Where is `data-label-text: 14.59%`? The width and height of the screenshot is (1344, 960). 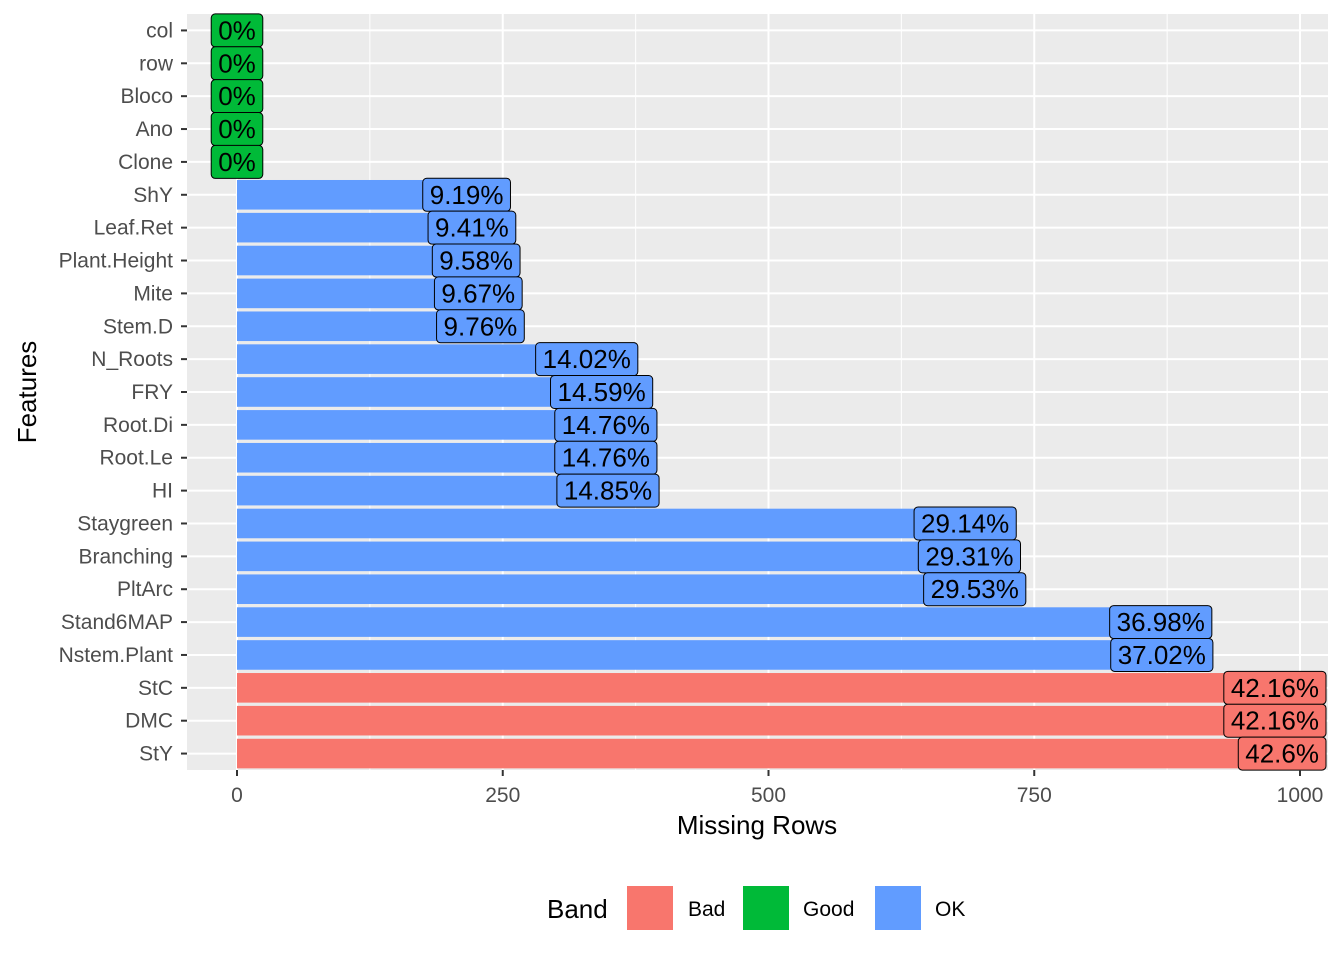 data-label-text: 14.59% is located at coordinates (602, 392).